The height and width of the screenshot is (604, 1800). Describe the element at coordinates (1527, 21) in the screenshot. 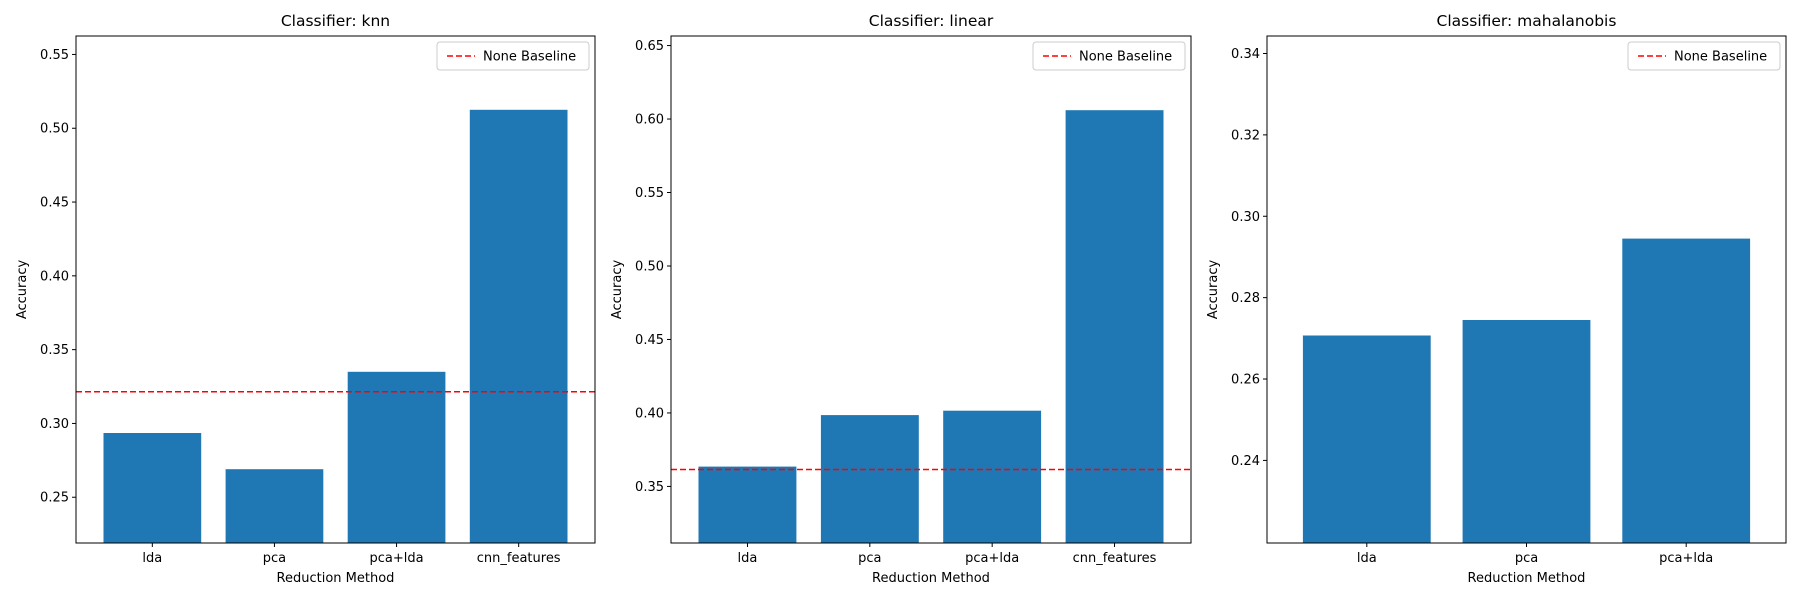

I see `chart-title: Classifier: mahalanobis` at that location.